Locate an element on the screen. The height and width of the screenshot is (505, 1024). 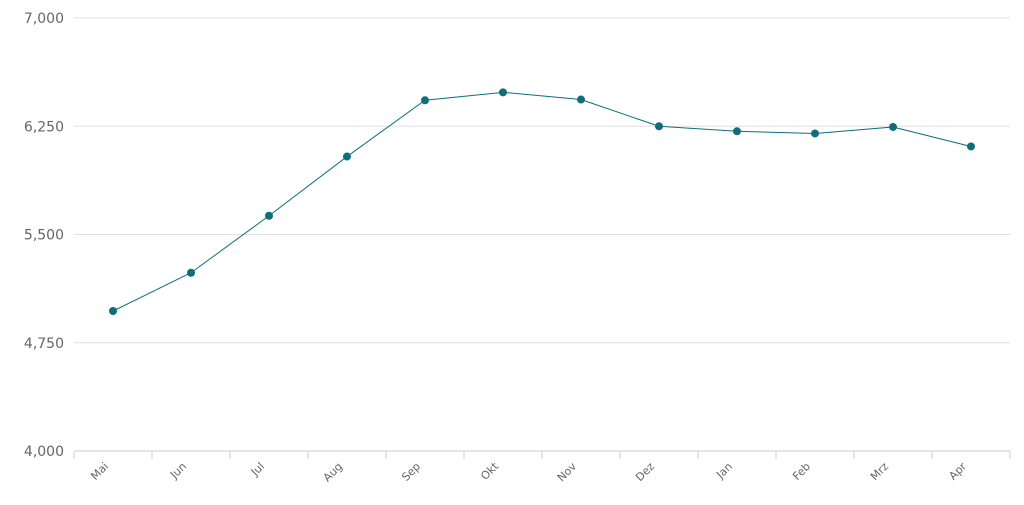
y-tick-label: 5,500 is located at coordinates (44, 236).